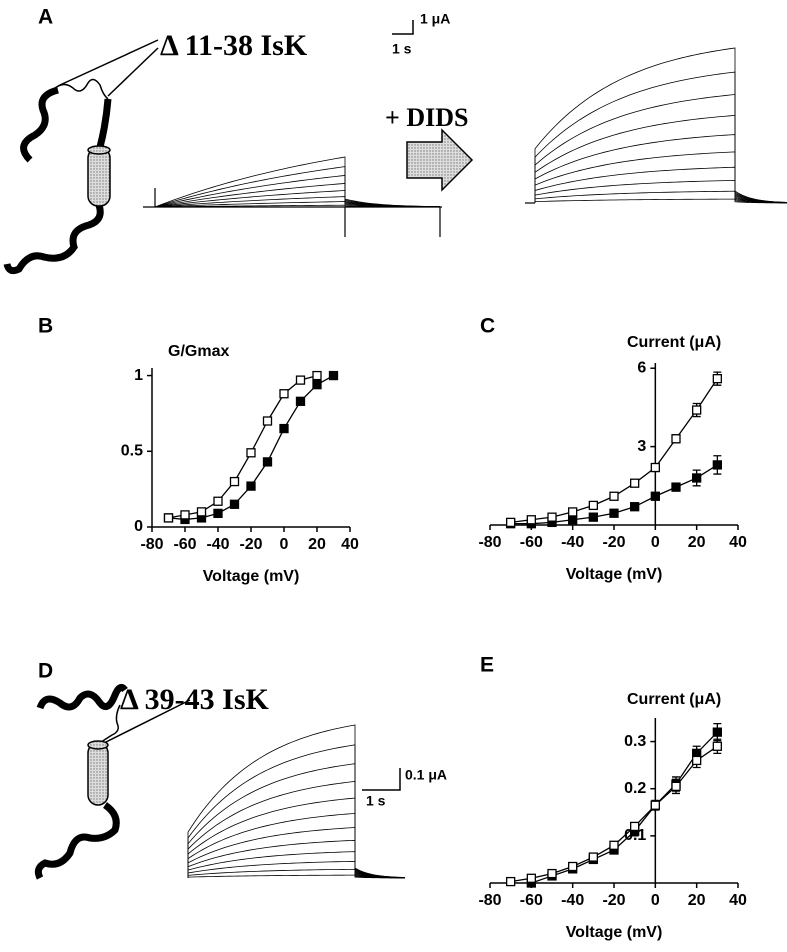 The width and height of the screenshot is (787, 952). Describe the element at coordinates (45, 326) in the screenshot. I see `panel-letter: B` at that location.